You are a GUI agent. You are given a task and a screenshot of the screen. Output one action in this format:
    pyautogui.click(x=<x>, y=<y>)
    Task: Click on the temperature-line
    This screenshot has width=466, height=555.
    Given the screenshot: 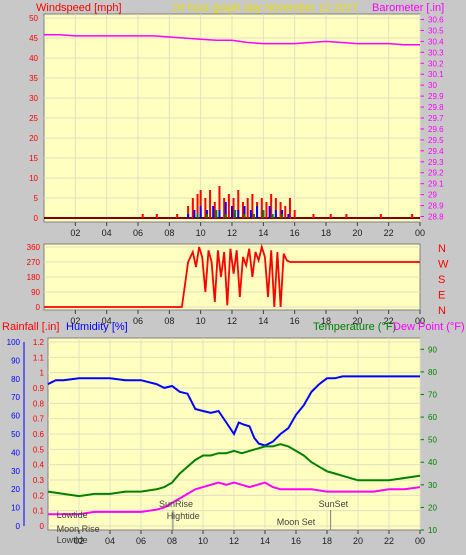 What is the action you would take?
    pyautogui.click(x=234, y=470)
    